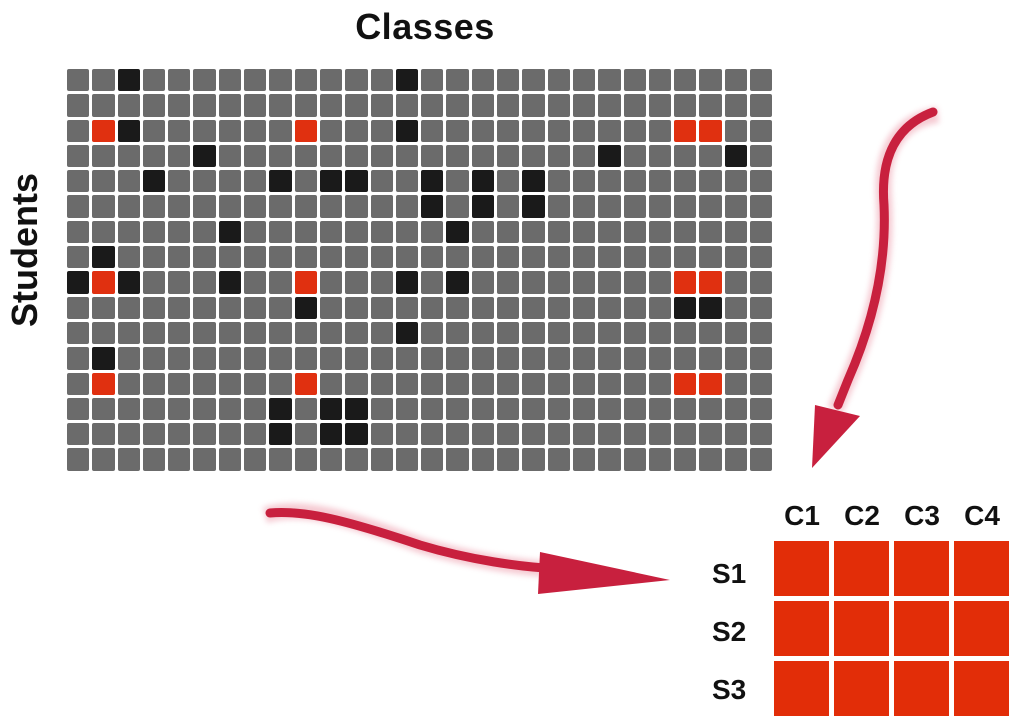  What do you see at coordinates (982, 515) in the screenshot?
I see `column-label-c4: C4` at bounding box center [982, 515].